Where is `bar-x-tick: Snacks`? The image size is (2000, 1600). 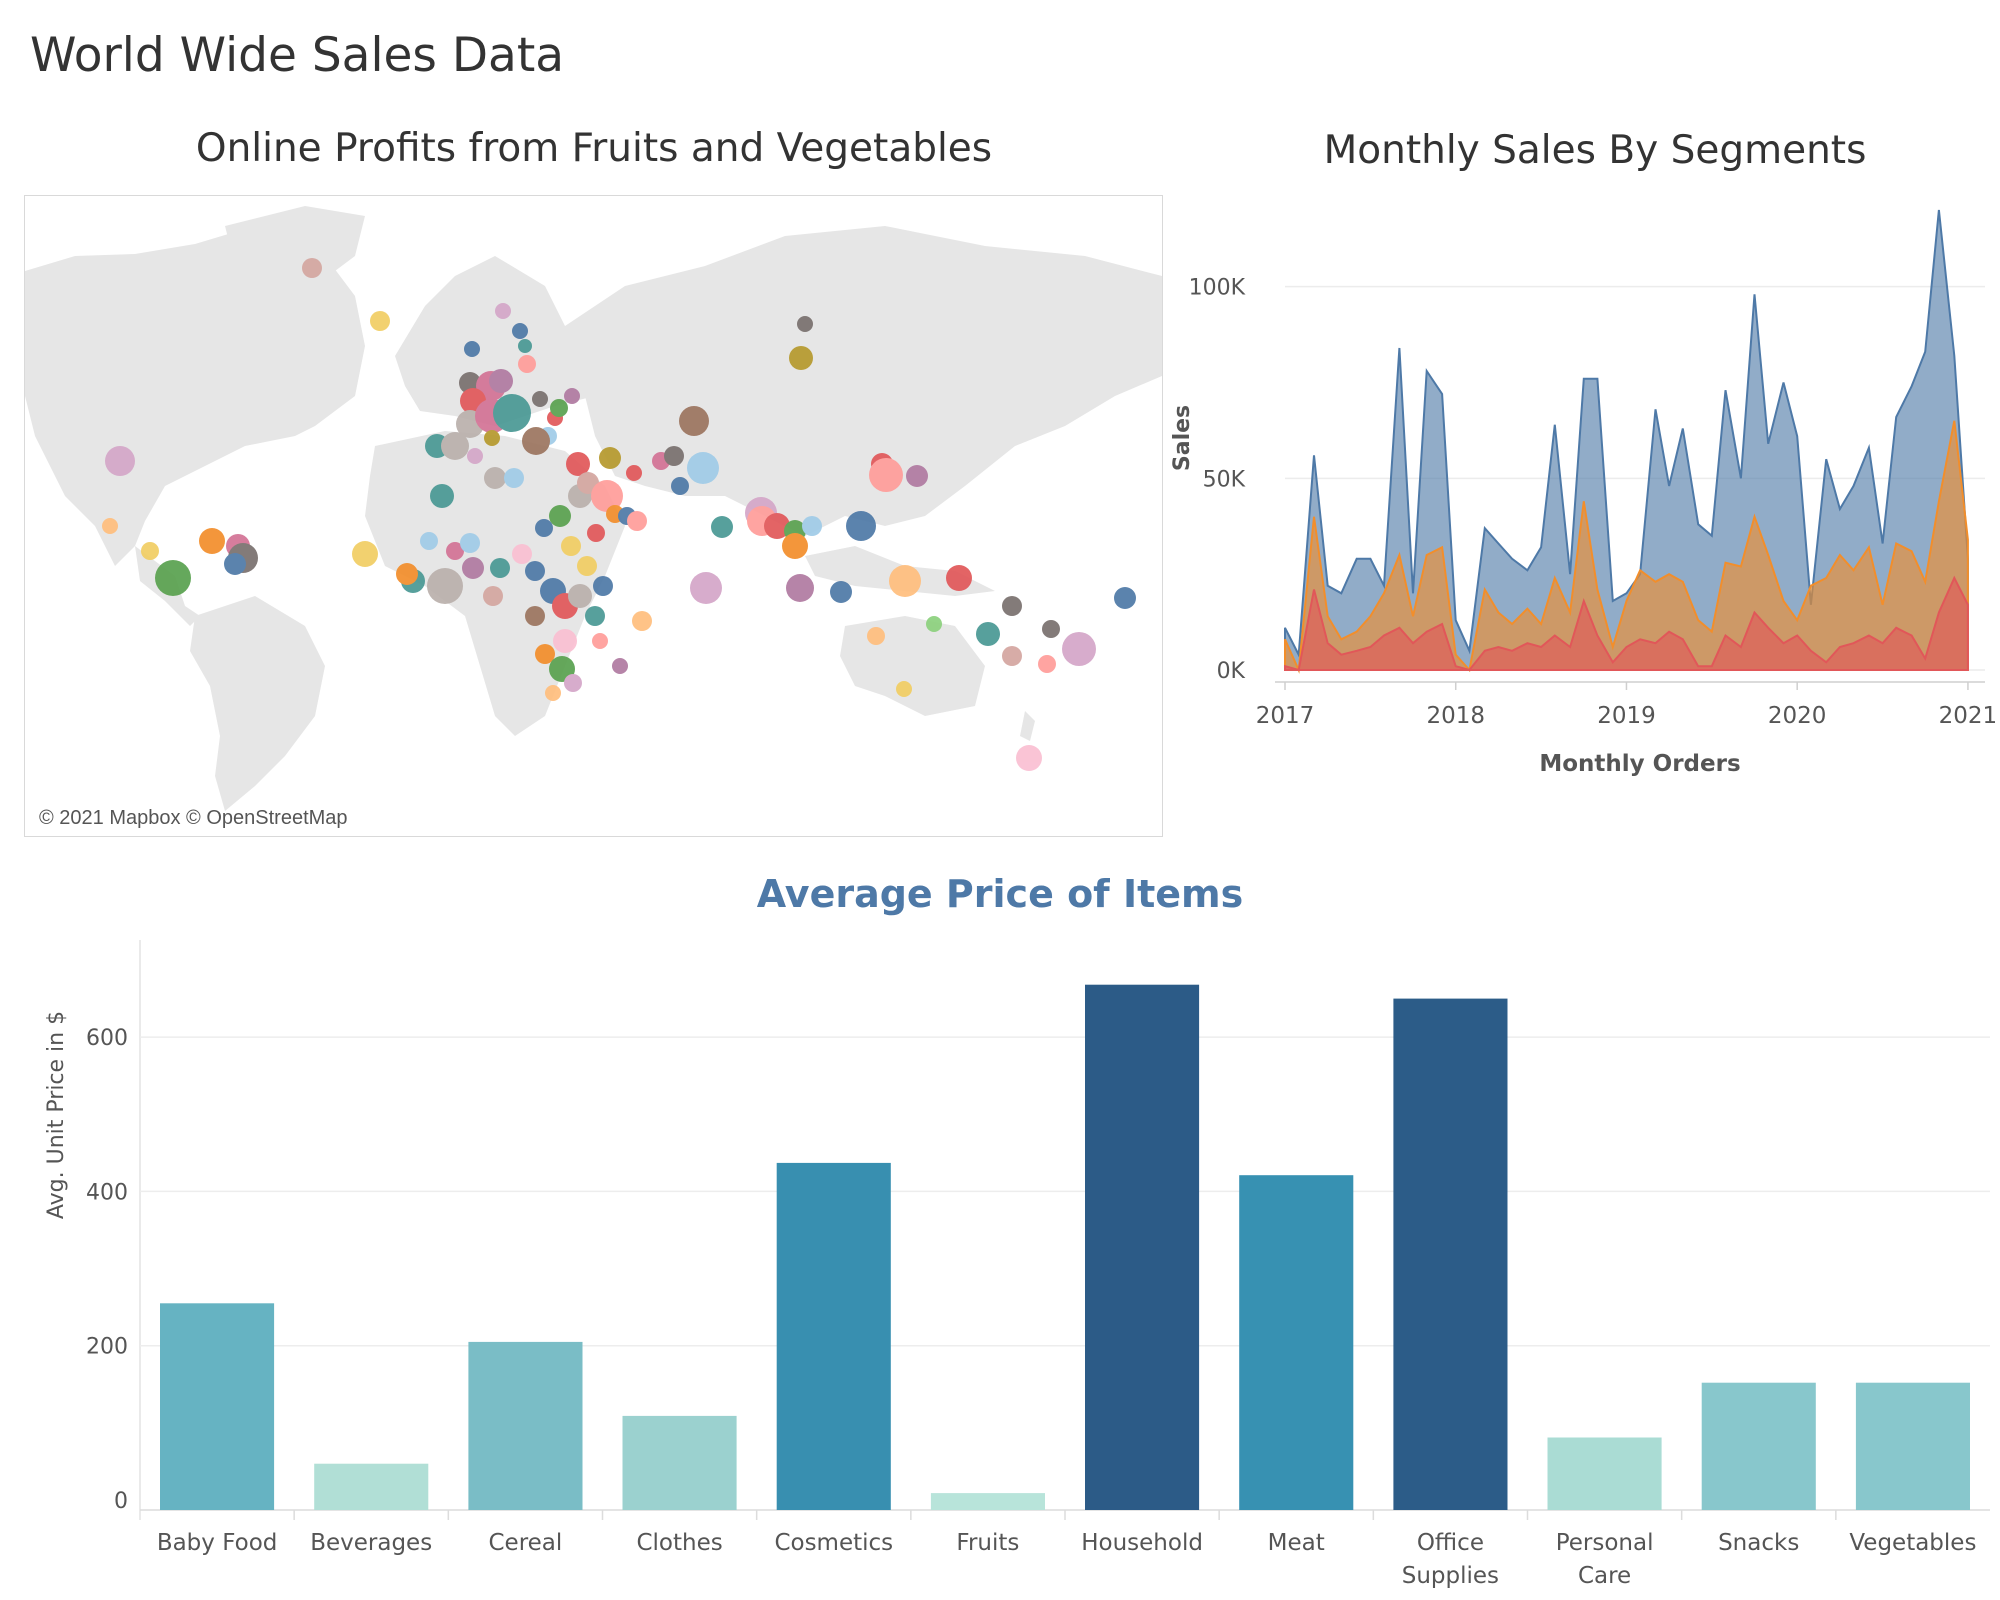
bar-x-tick: Snacks is located at coordinates (1758, 1543).